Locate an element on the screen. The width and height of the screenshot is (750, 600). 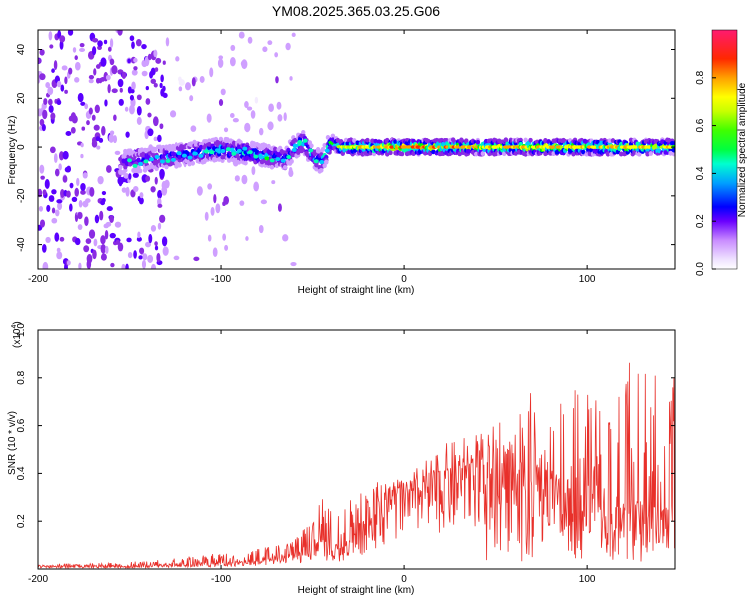
colorbar-tick-label: 0.6 is located at coordinates (700, 125).